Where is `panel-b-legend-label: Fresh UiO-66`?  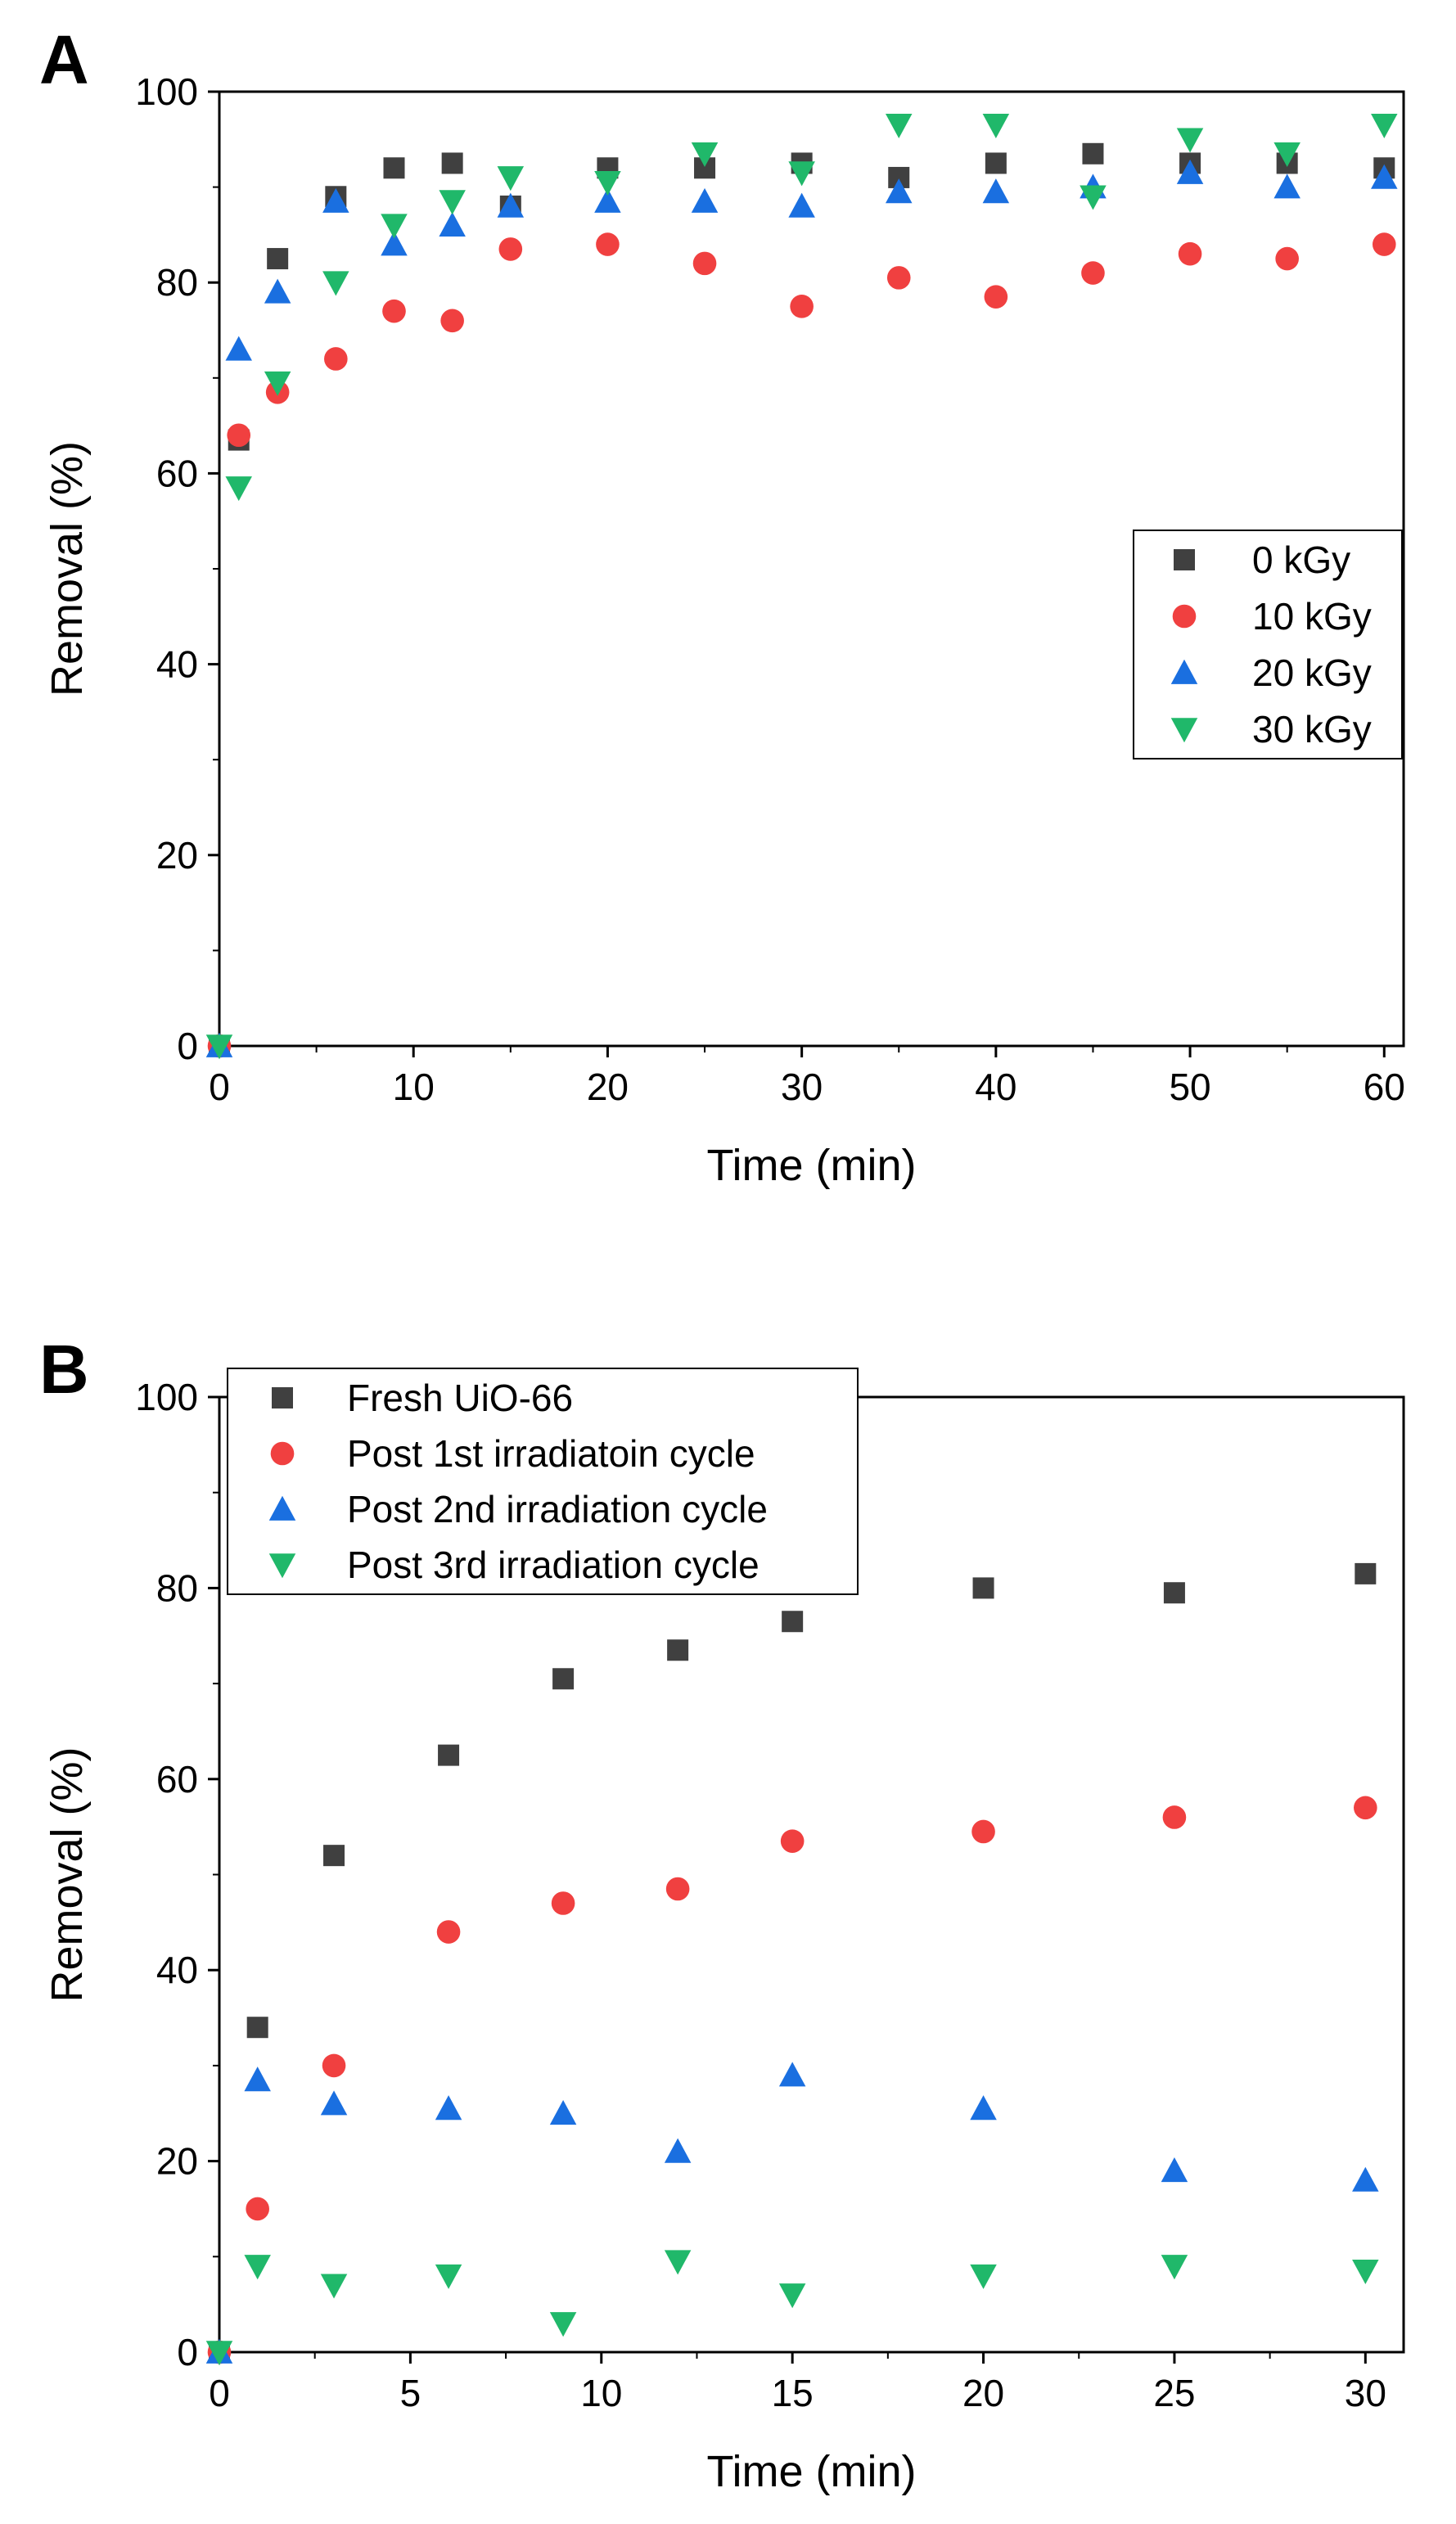
panel-b-legend-label: Fresh UiO-66 is located at coordinates (460, 1398).